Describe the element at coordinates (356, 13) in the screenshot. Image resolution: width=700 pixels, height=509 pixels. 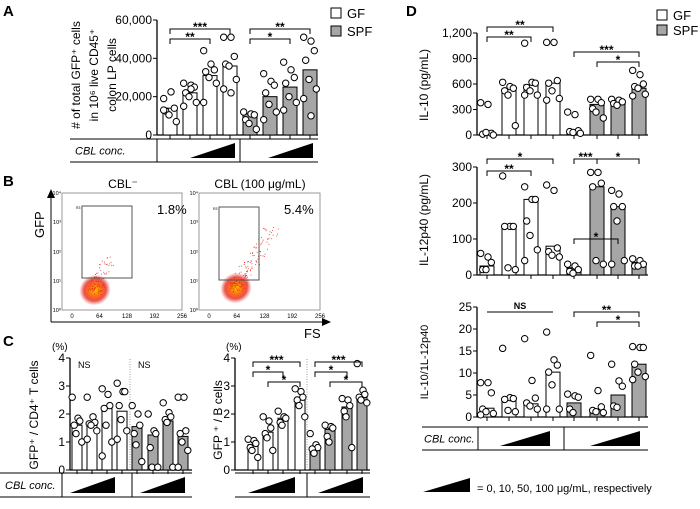
I see `legend-label-gf: GF` at that location.